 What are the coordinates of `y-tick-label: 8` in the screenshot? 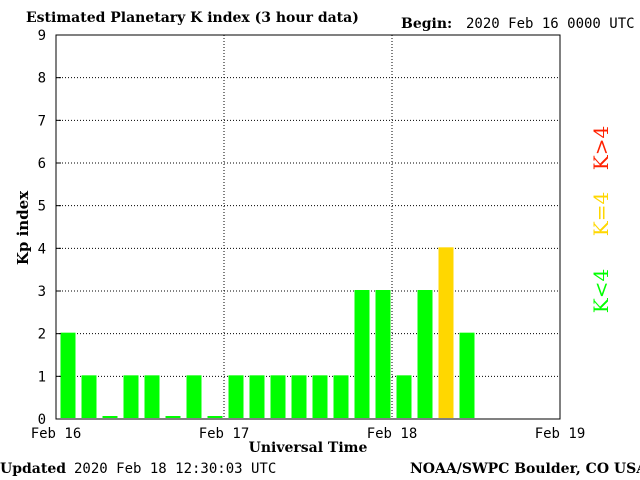 It's located at (42, 79).